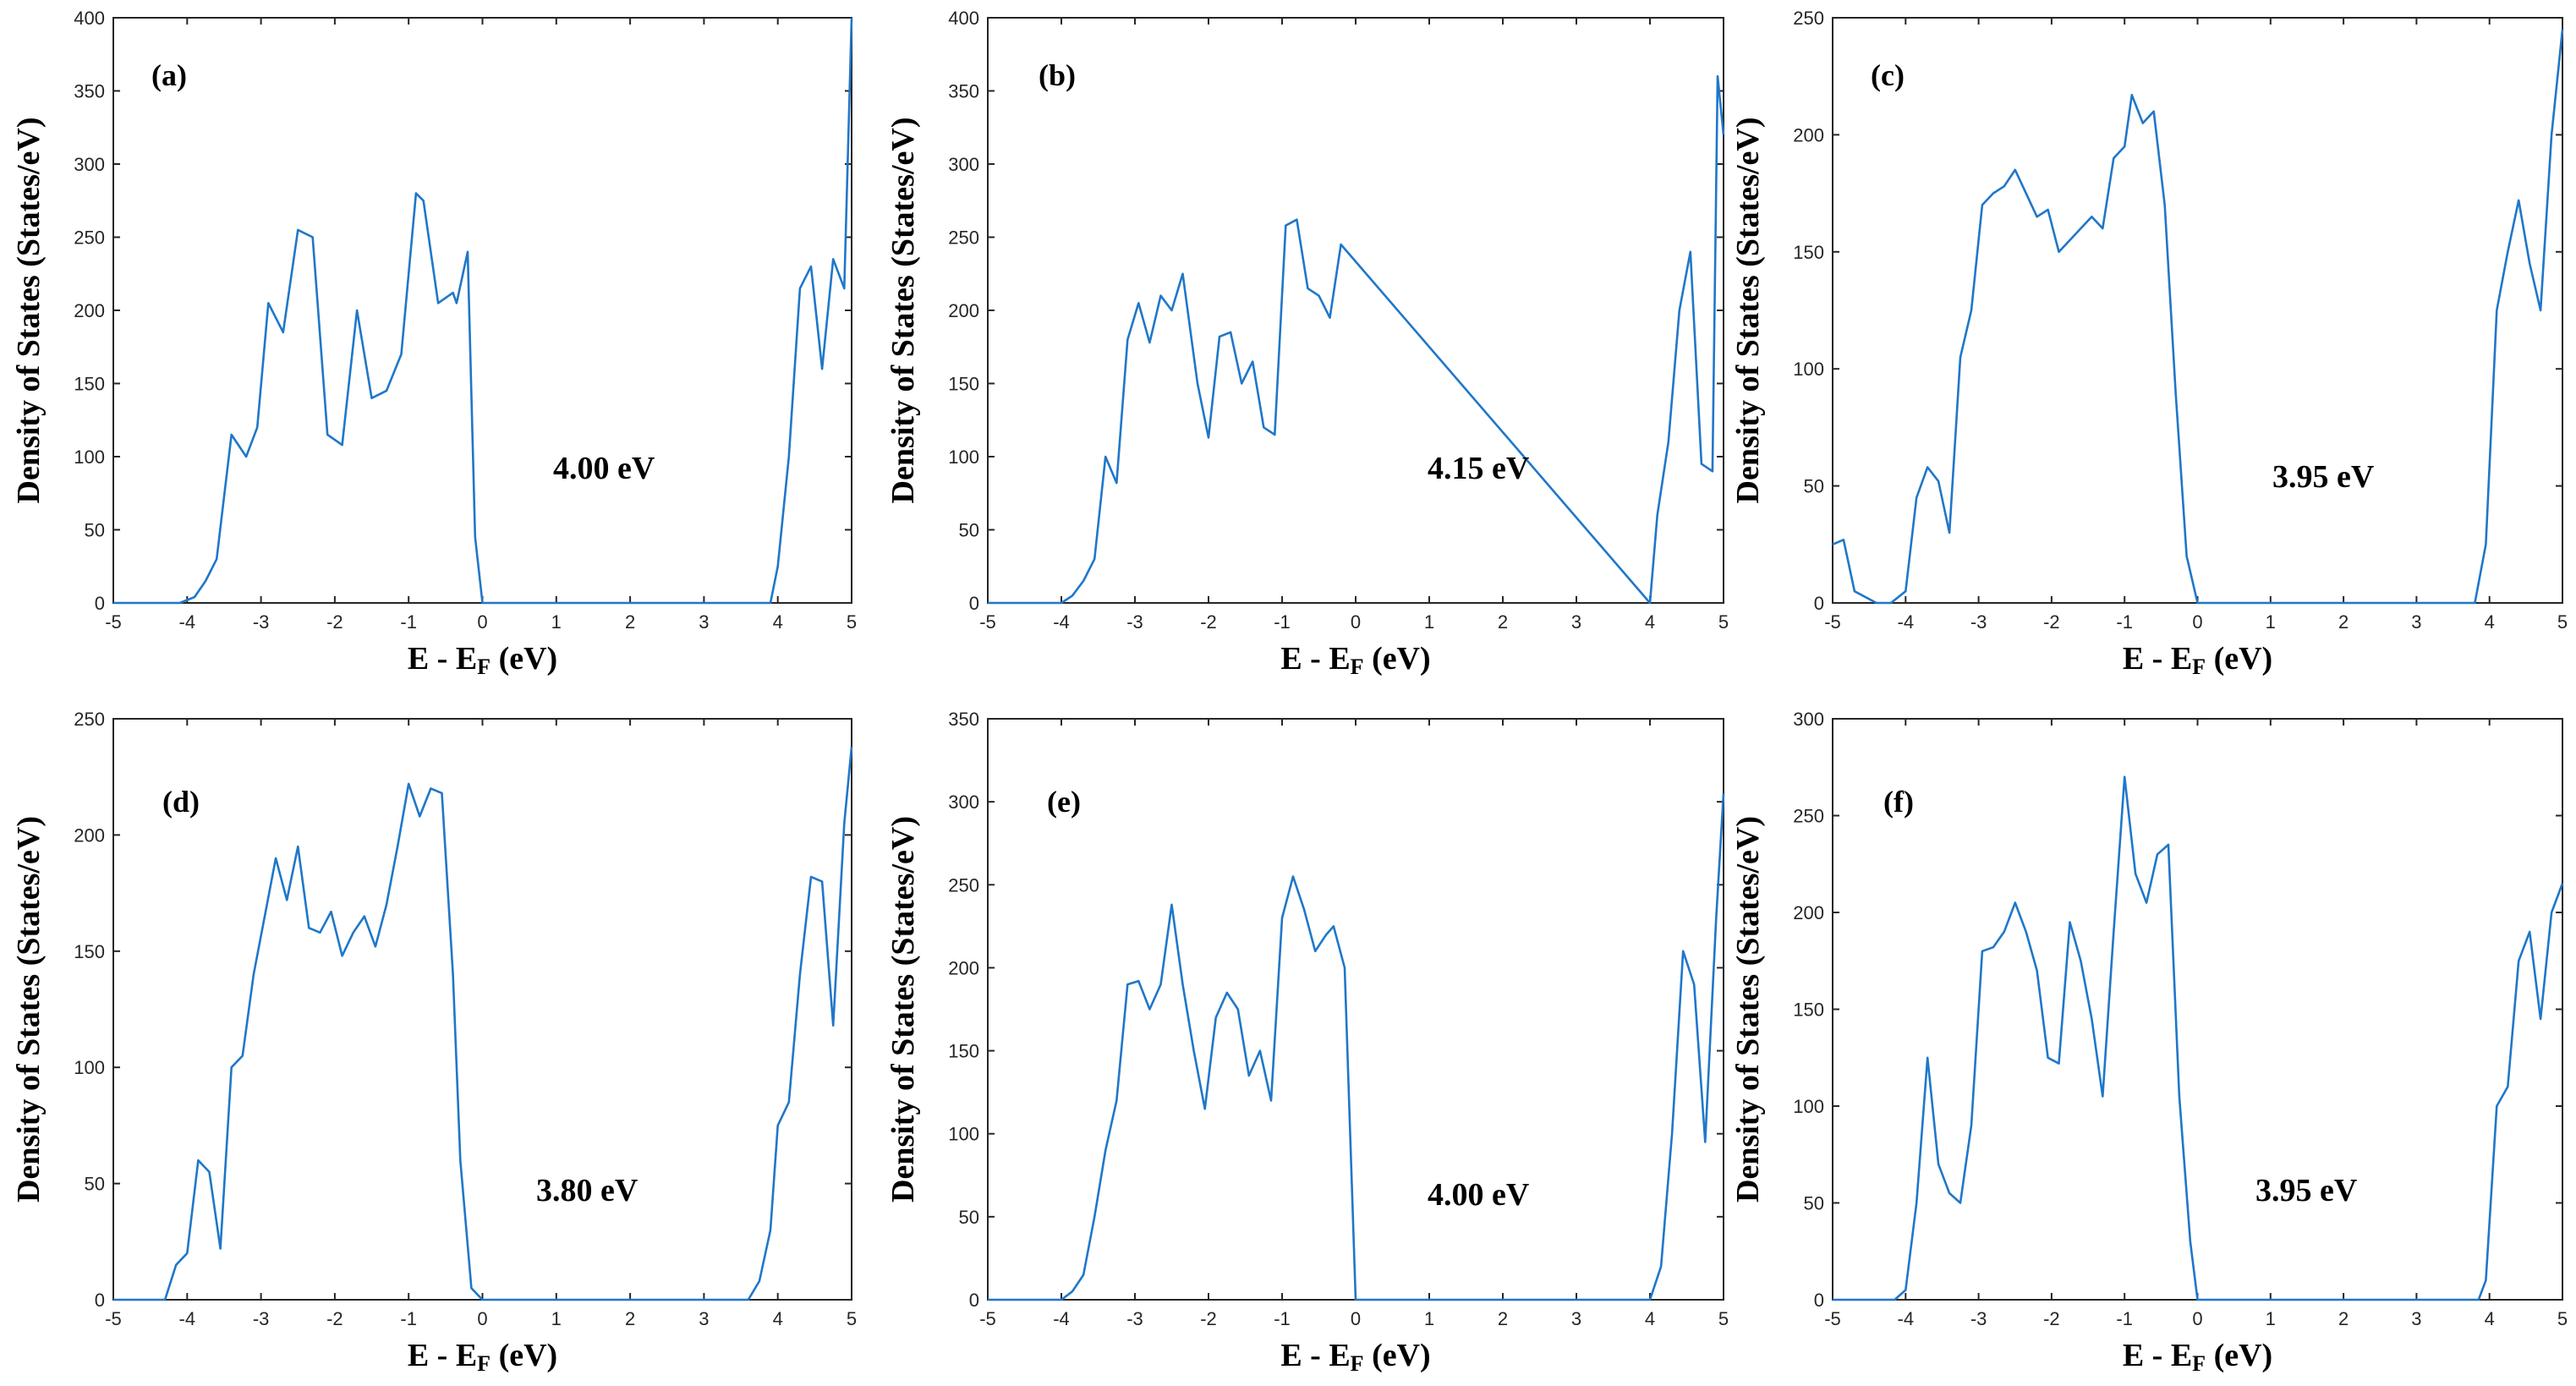 This screenshot has height=1386, width=2576. What do you see at coordinates (2306, 1190) in the screenshot?
I see `band-gap-label: 3.95 eV` at bounding box center [2306, 1190].